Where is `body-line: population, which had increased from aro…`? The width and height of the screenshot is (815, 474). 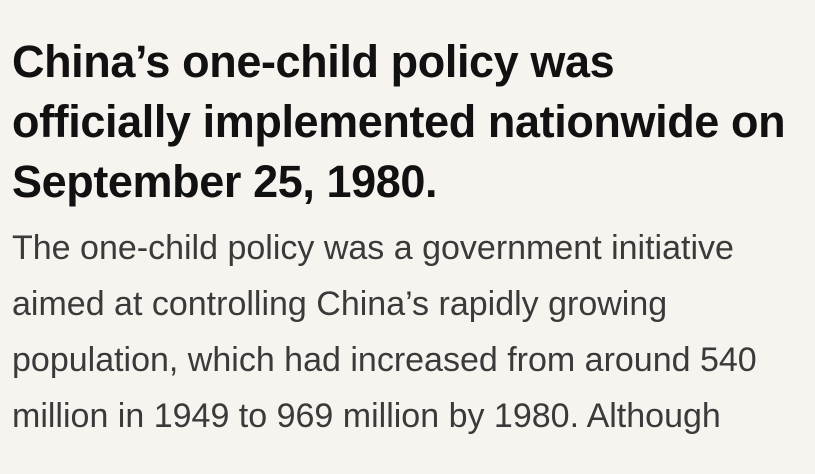 body-line: population, which had increased from aro… is located at coordinates (384, 360).